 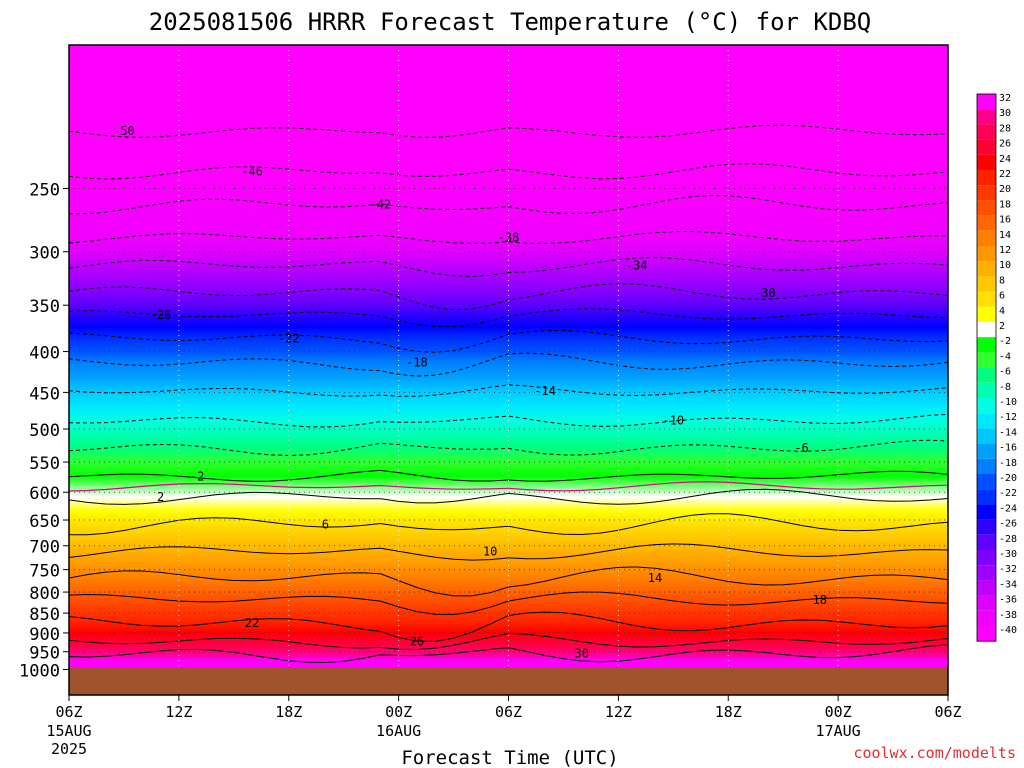 I want to click on colorbar-label-5: 22, so click(x=1005, y=174).